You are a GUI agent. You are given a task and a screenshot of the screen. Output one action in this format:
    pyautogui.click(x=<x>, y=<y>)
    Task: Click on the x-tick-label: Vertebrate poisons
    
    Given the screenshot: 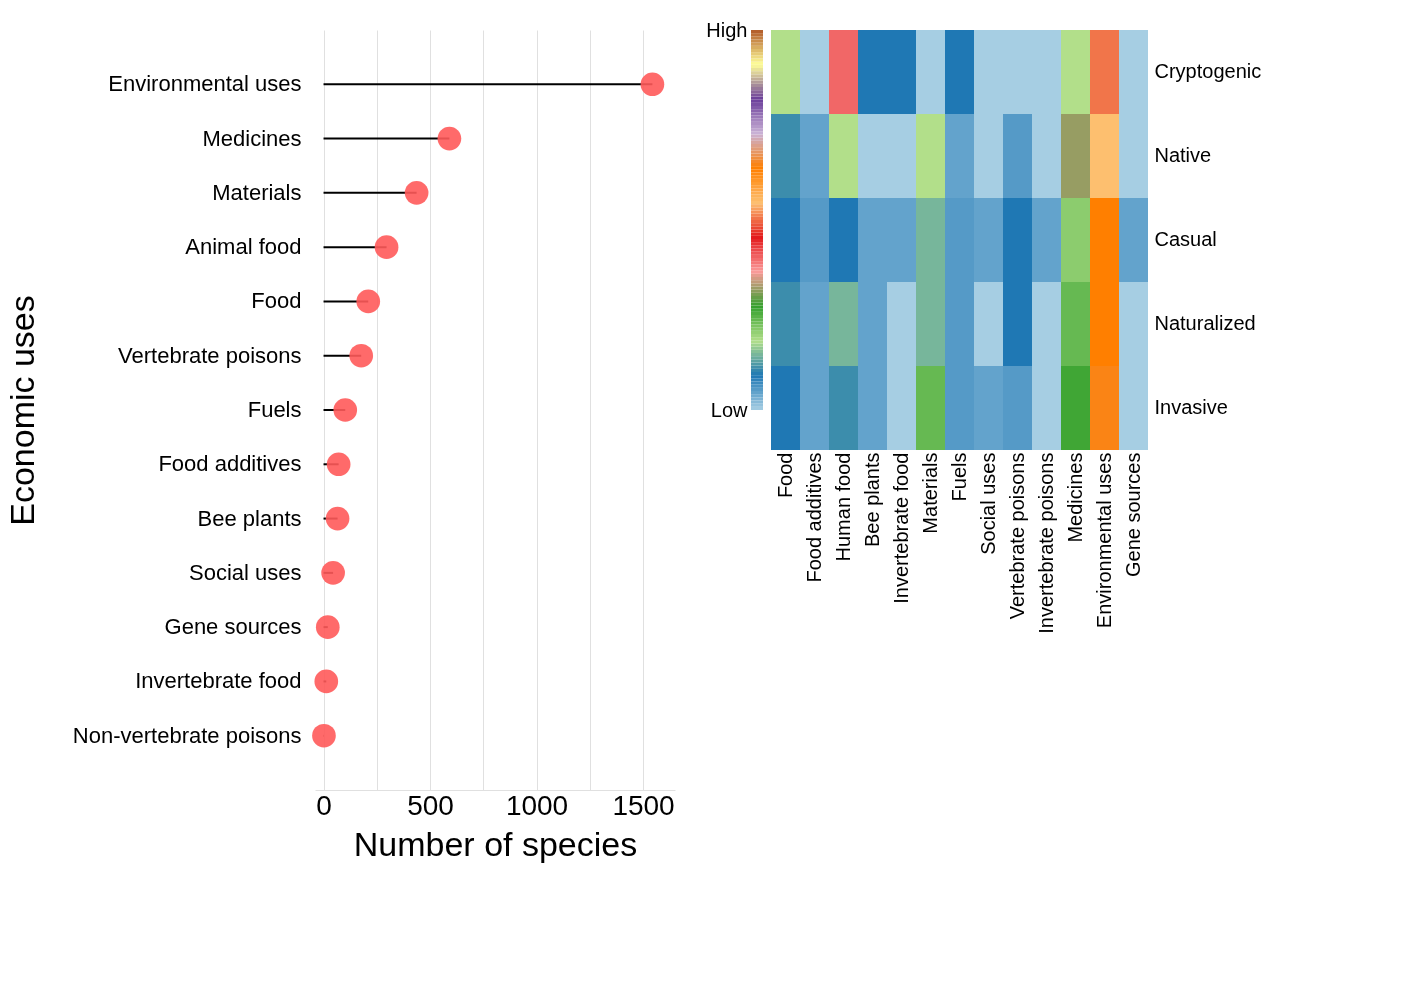 What is the action you would take?
    pyautogui.click(x=1016, y=536)
    